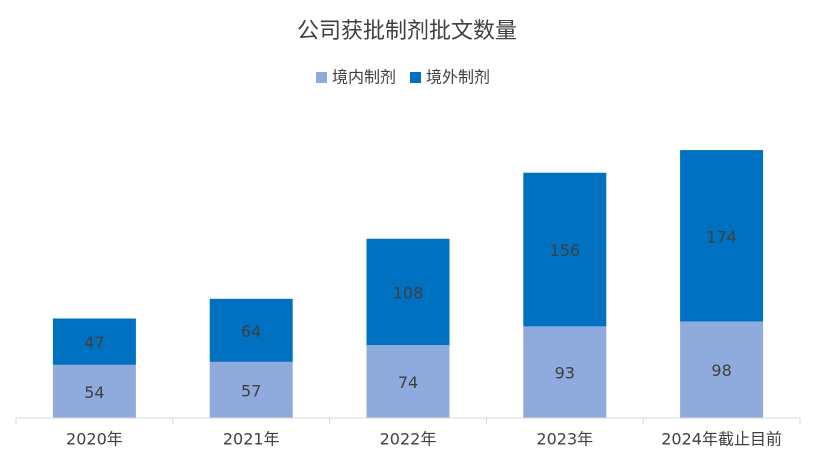  What do you see at coordinates (458, 77) in the screenshot?
I see `legend-label: 境外制剂` at bounding box center [458, 77].